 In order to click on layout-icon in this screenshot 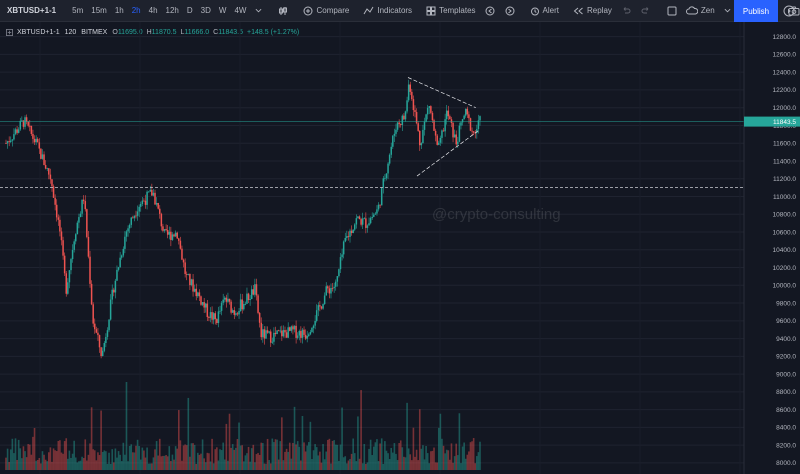, I will do `click(672, 11)`.